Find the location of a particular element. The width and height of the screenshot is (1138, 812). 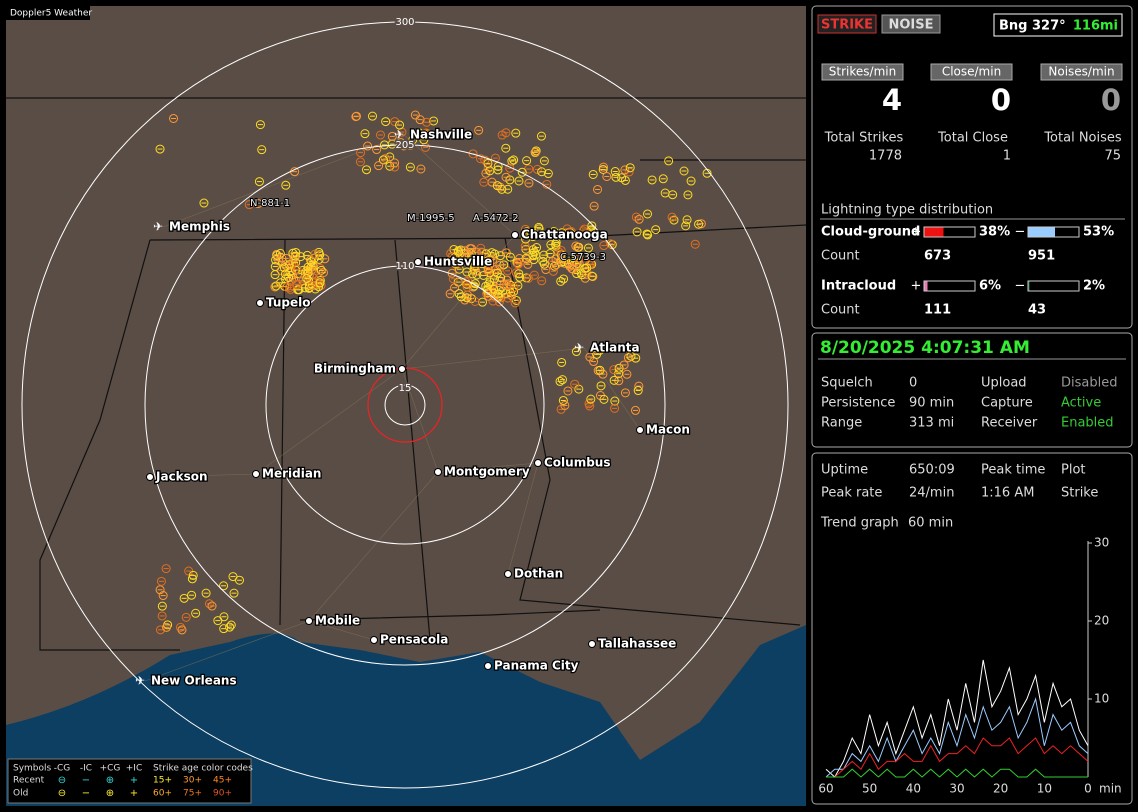

rate-value: 4 is located at coordinates (892, 100).